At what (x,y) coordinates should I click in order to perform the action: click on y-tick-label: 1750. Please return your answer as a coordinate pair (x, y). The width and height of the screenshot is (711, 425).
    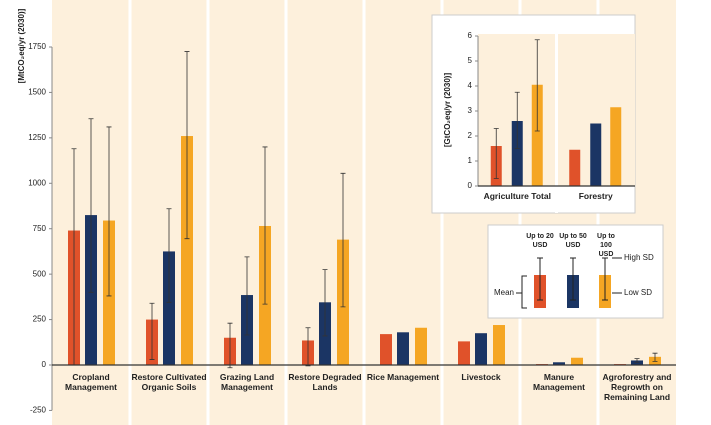
    Looking at the image, I should click on (37, 46).